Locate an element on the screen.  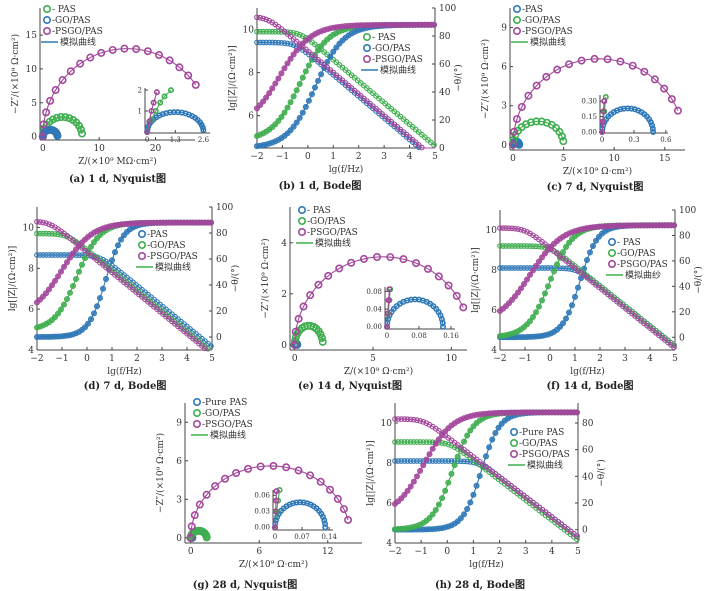
y-tick-label: 6 is located at coordinates (31, 310).